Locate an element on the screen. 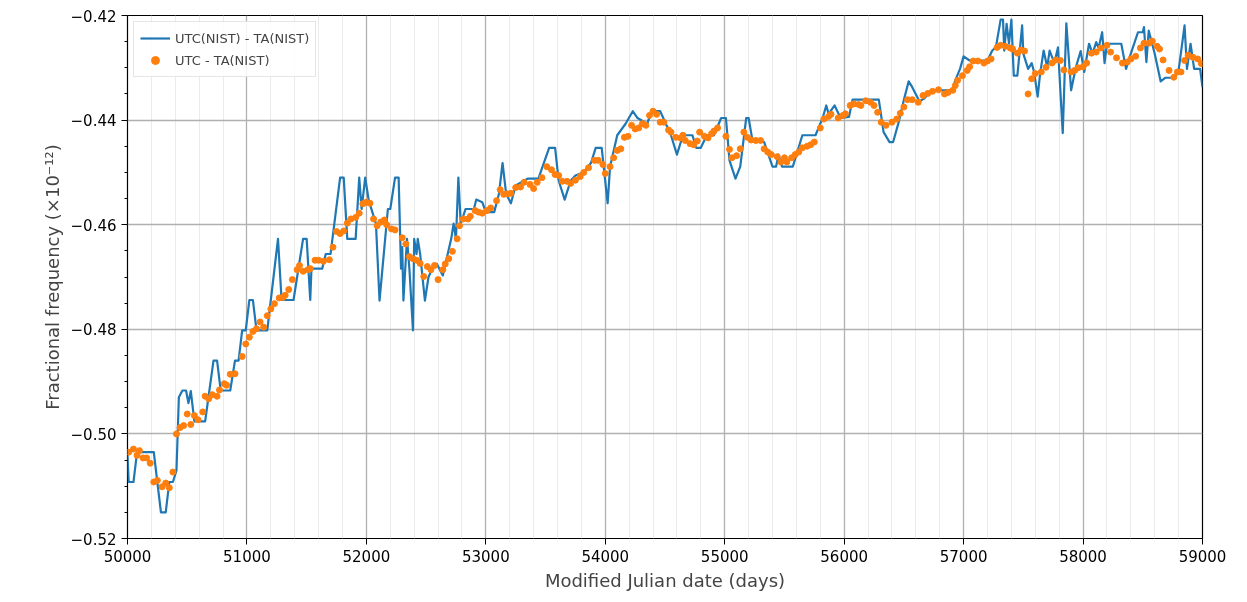  legend-label: UTC(NIST) - TA(NIST) is located at coordinates (242, 38).